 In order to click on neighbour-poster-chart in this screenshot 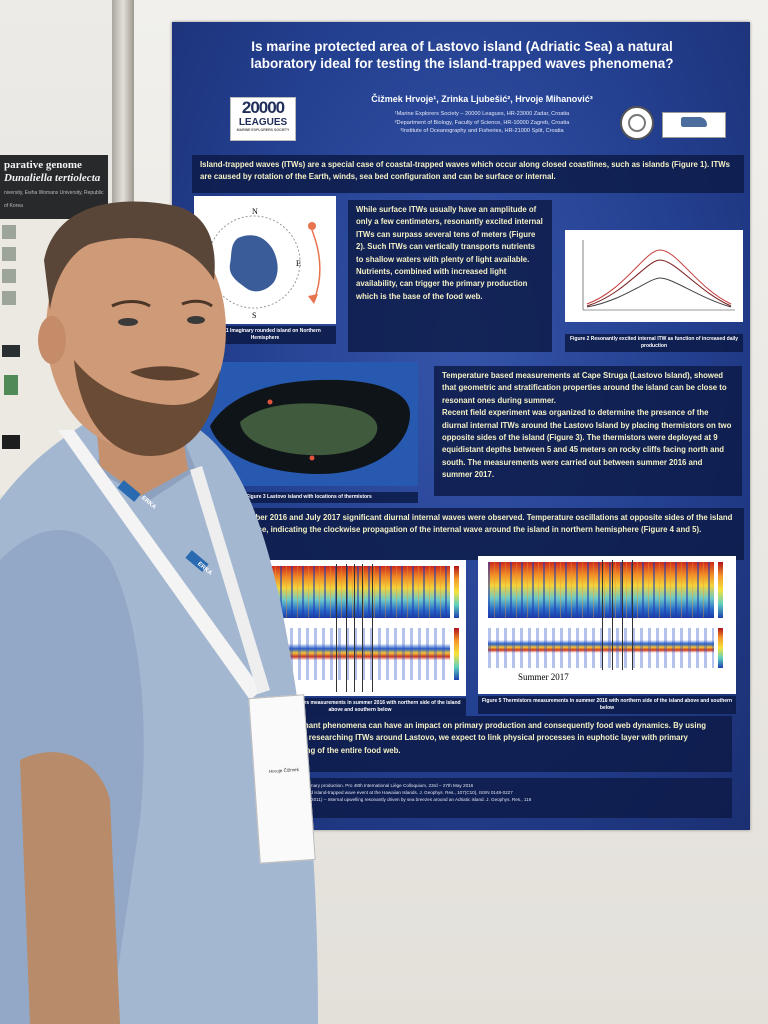, I will do `click(11, 385)`.